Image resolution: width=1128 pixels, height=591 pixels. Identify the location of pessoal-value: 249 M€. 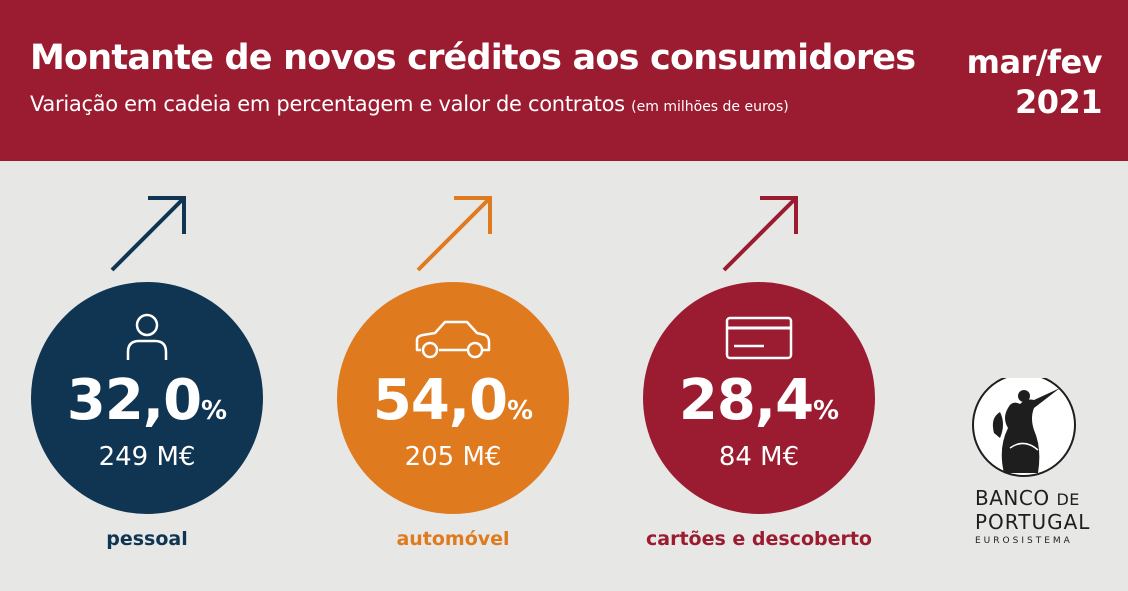
(147, 457).